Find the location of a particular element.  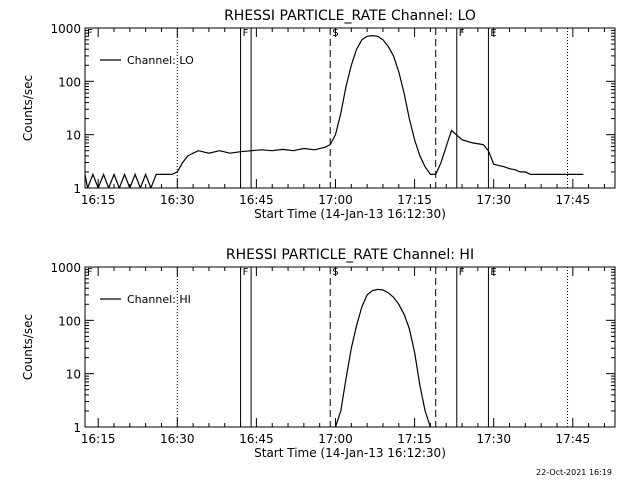

legend-entry: Channel: HI is located at coordinates (159, 299).